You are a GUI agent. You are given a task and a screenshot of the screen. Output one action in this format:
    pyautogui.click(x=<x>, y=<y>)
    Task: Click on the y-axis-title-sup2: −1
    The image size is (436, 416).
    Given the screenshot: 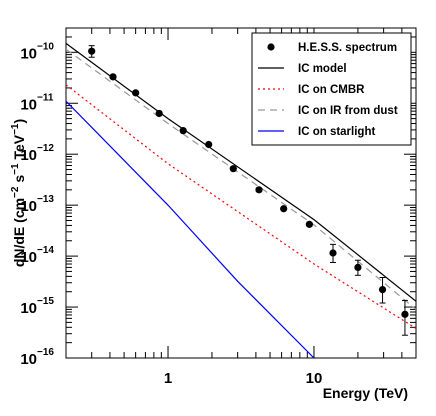 What is the action you would take?
    pyautogui.click(x=15, y=169)
    